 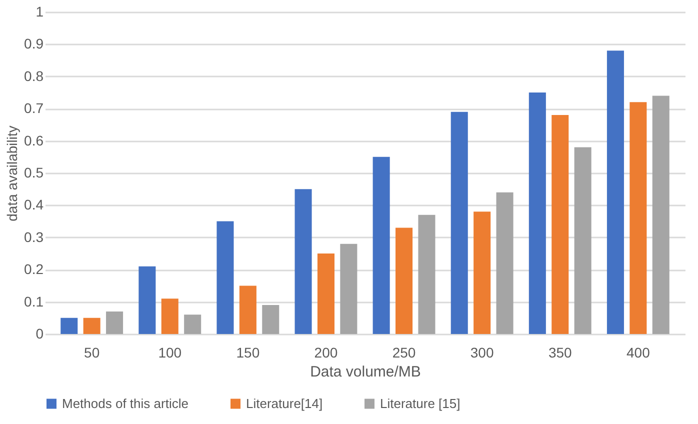 I want to click on x-tick-label: 50, so click(x=92, y=352).